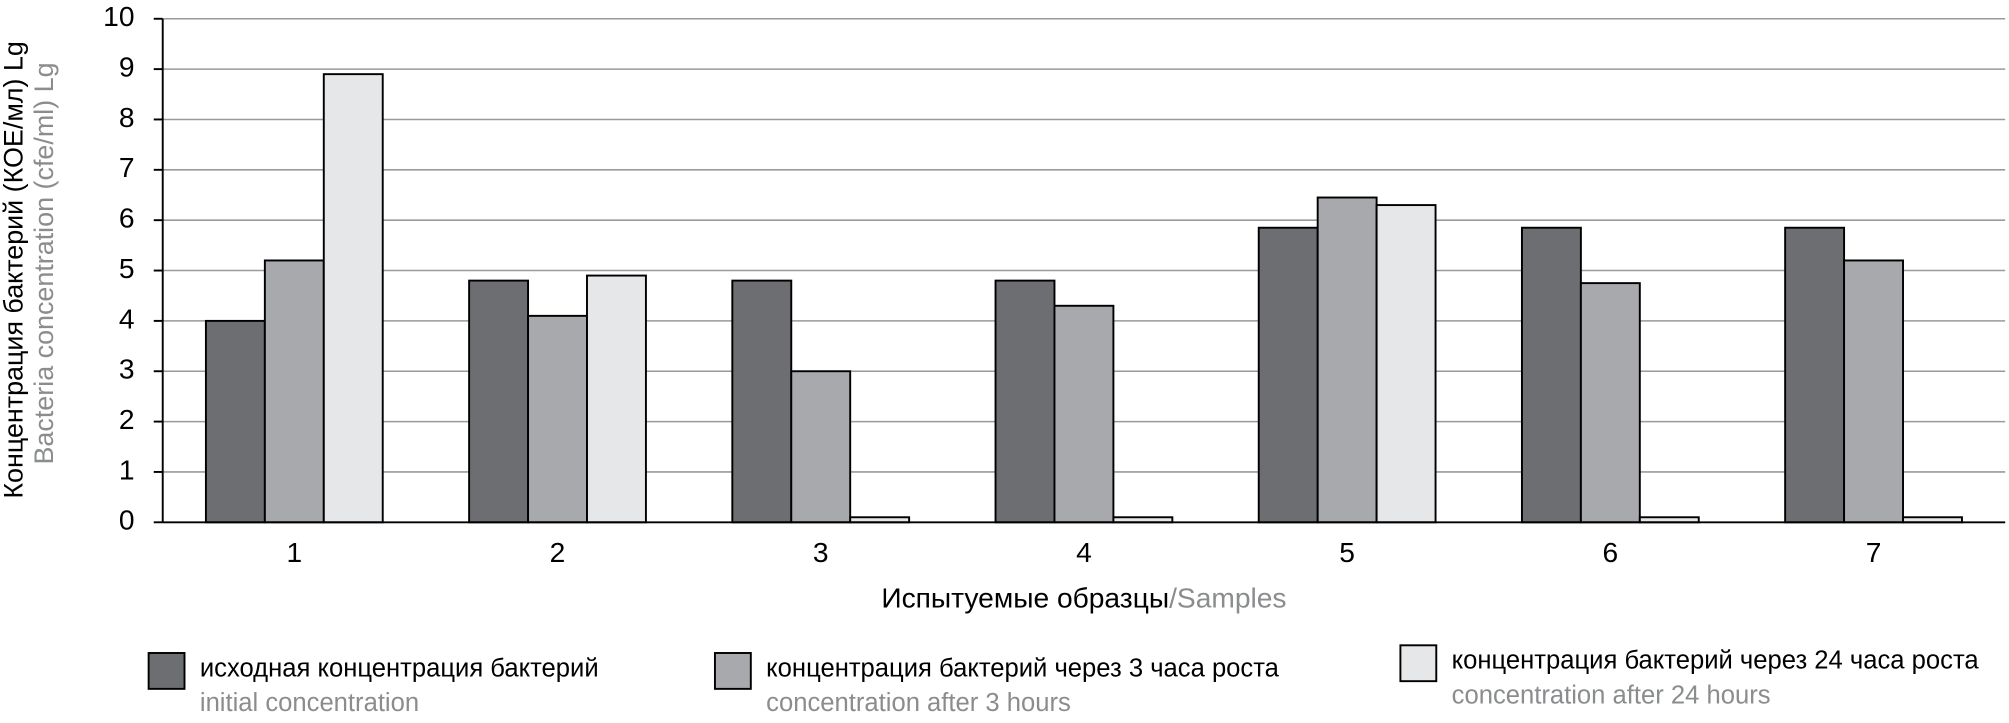  I want to click on x-tick-label: 5, so click(1347, 552).